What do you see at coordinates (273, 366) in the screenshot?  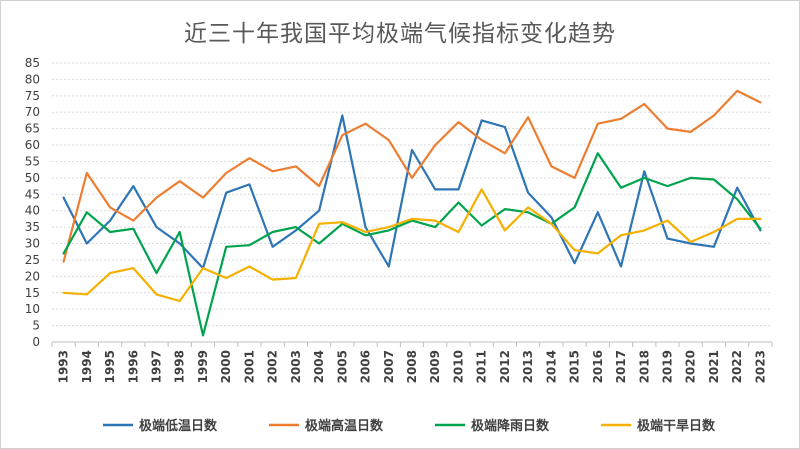 I see `x-tick-label: 2002` at bounding box center [273, 366].